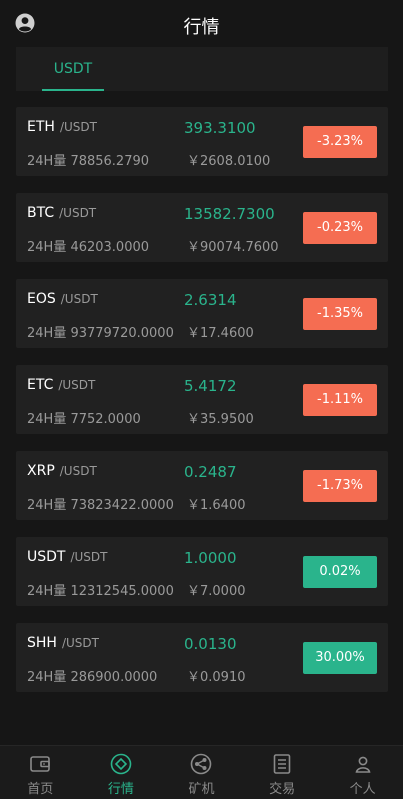 The image size is (403, 799). Describe the element at coordinates (229, 214) in the screenshot. I see `last-price: 13582.7300` at that location.